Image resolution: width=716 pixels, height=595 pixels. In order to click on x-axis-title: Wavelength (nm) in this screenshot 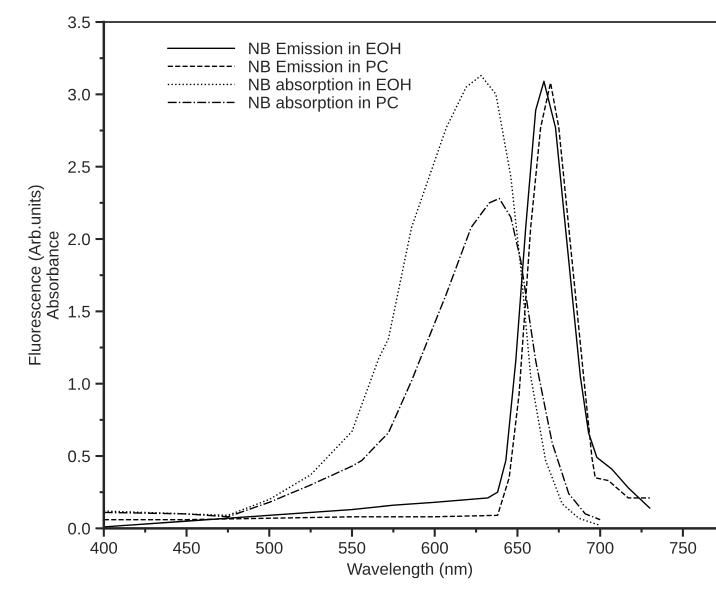, I will do `click(409, 570)`.